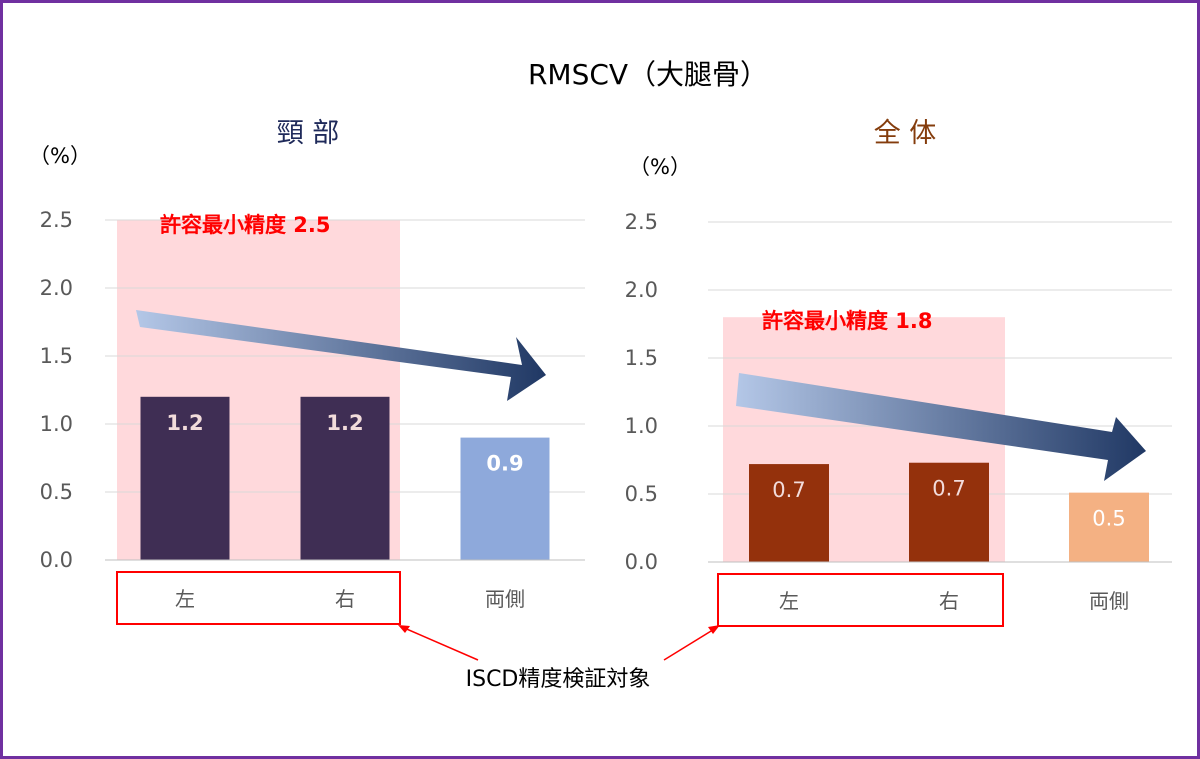 The width and height of the screenshot is (1200, 759). I want to click on pointer-arrow-right, so click(690, 644).